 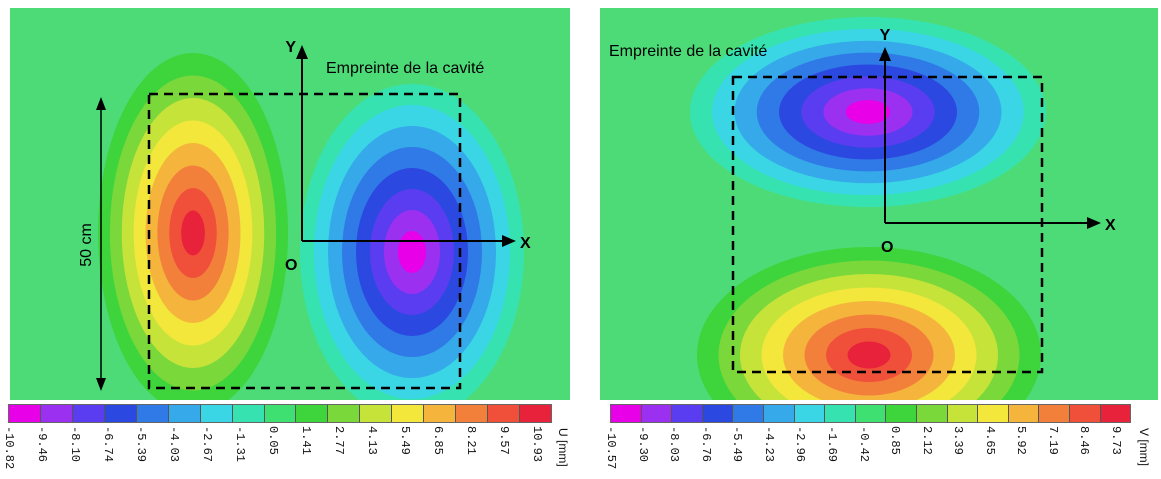 I want to click on u-tick-label: -9.46, so click(x=42, y=444).